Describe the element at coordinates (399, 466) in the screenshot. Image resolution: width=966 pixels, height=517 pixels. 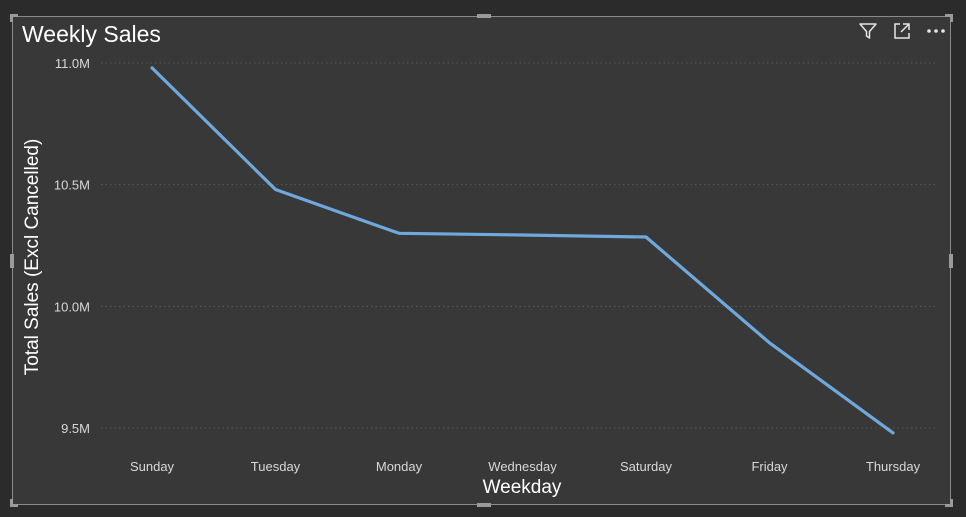
I see `x-tick-label: Monday` at that location.